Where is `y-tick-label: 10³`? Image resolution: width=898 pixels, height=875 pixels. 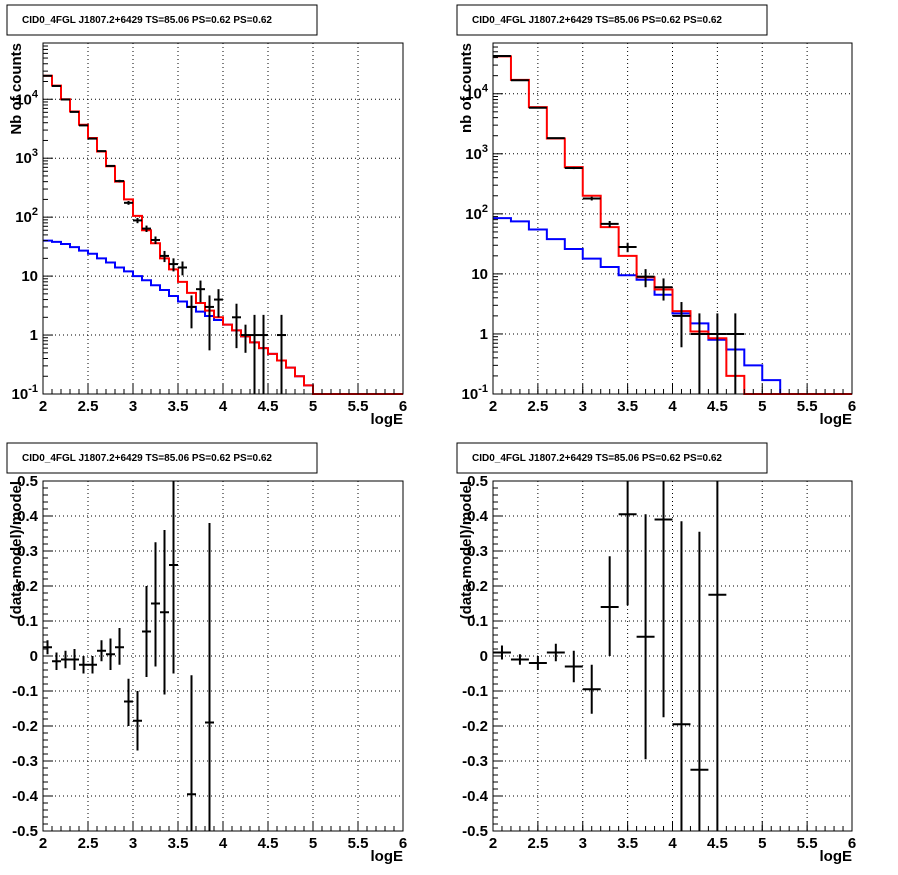
y-tick-label: 10³ is located at coordinates (26, 157).